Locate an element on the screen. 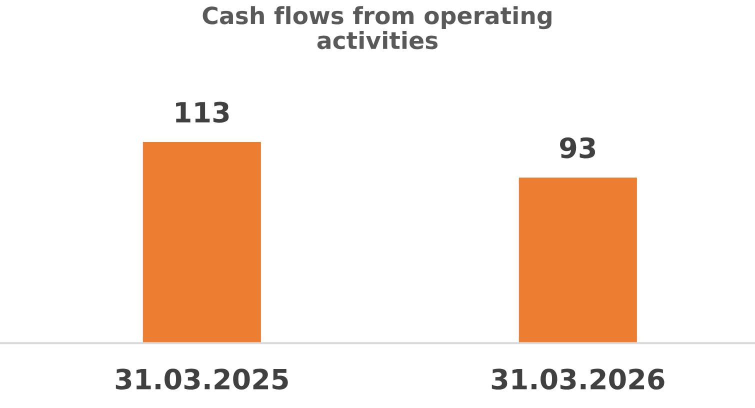 The height and width of the screenshot is (408, 755). data-label: 93 is located at coordinates (578, 147).